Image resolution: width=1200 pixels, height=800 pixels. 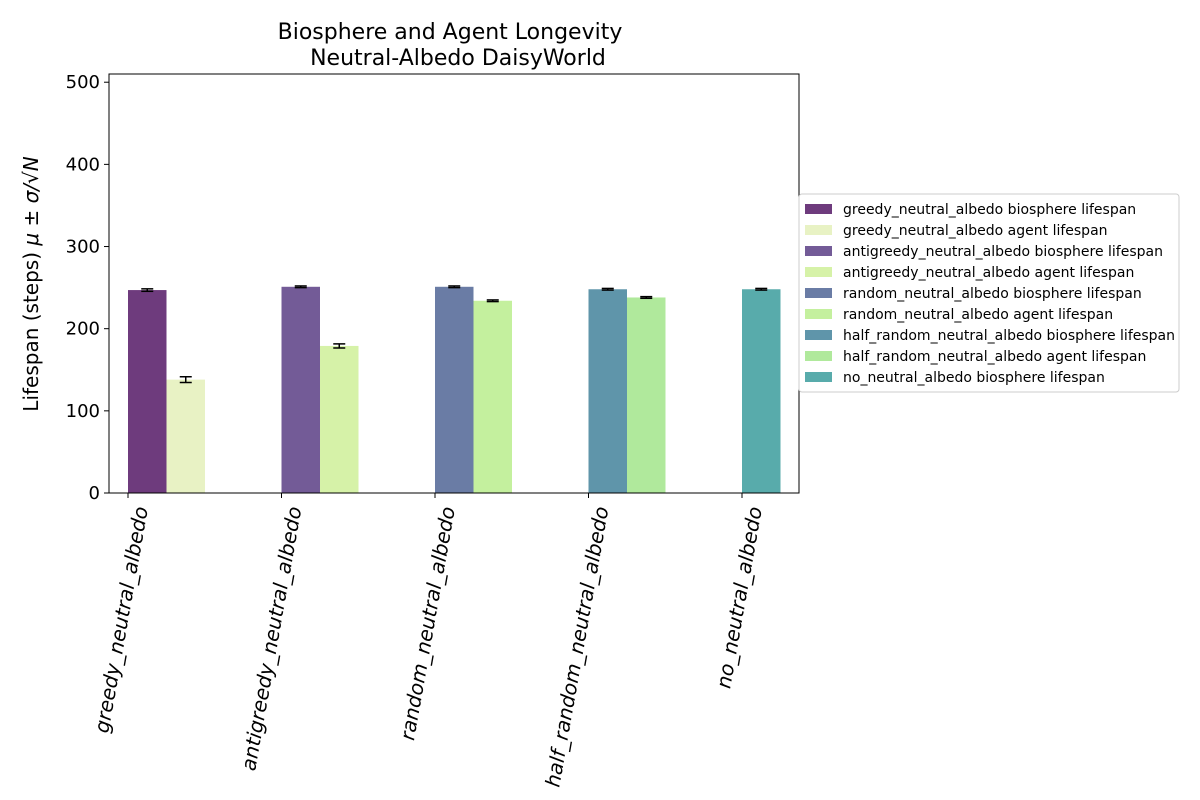 What do you see at coordinates (450, 32) in the screenshot?
I see `chart-title: Biosphere and Agent Longevity` at bounding box center [450, 32].